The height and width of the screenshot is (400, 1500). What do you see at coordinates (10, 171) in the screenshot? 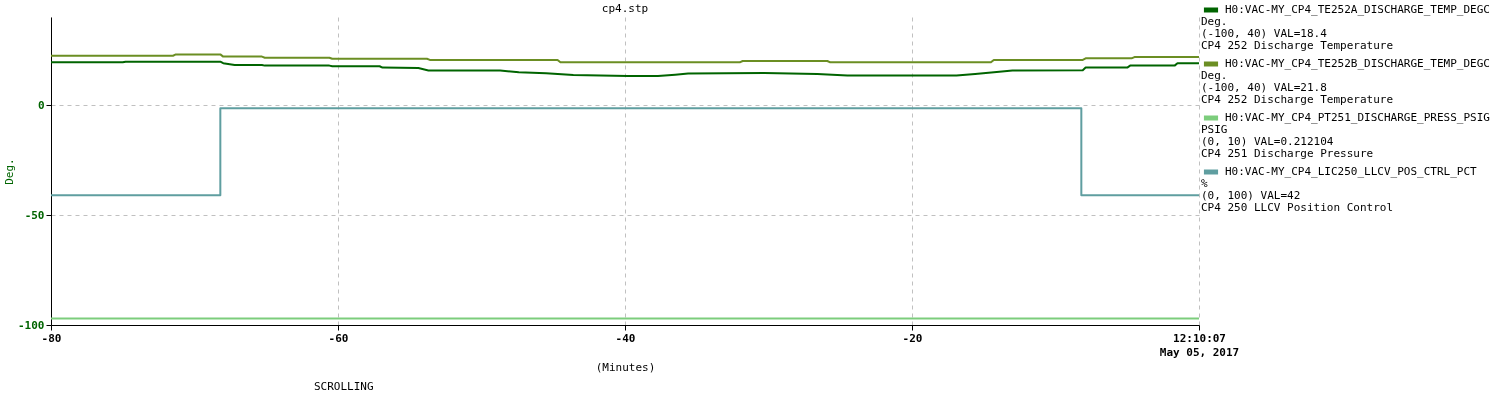
I see `y-axis-title: Deg.` at bounding box center [10, 171].